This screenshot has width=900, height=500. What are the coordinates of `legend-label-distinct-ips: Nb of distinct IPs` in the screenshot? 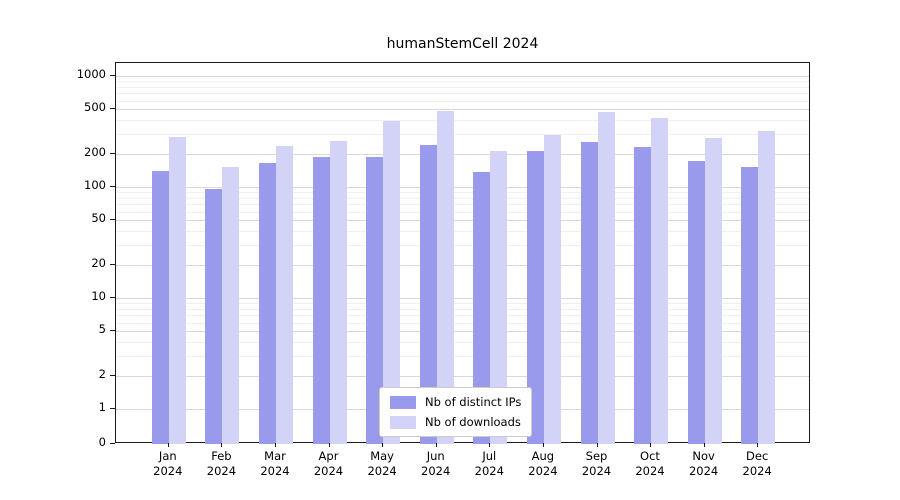 It's located at (473, 402).